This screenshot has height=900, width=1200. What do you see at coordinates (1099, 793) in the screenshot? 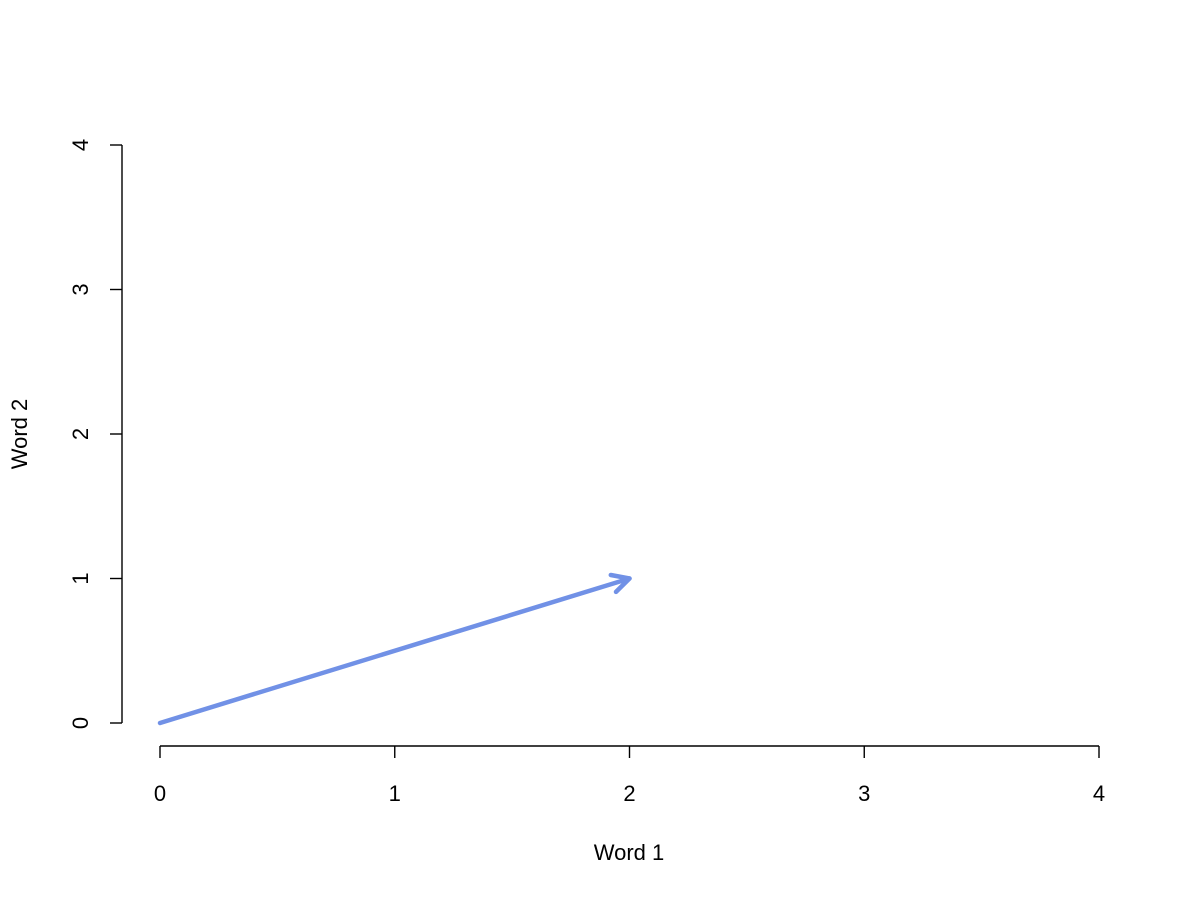
I see `x-tick-label: 4` at bounding box center [1099, 793].